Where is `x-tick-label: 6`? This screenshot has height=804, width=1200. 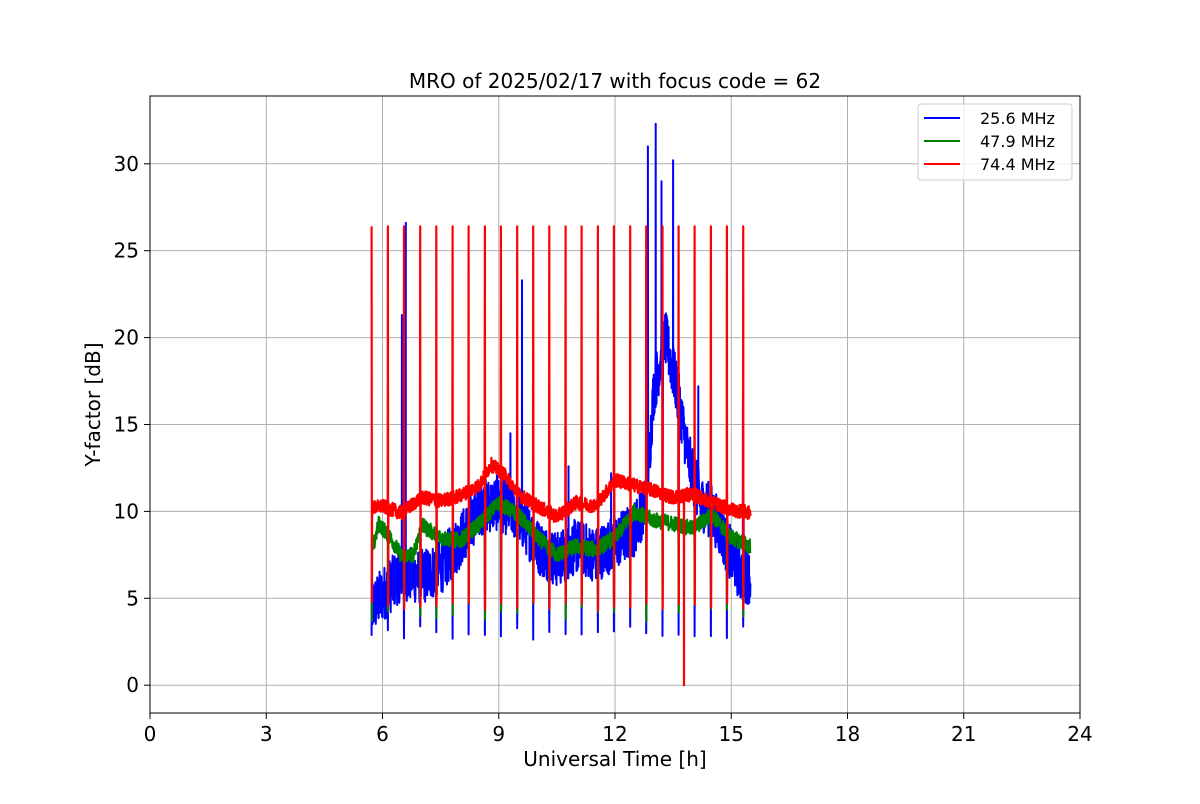
x-tick-label: 6 is located at coordinates (382, 734).